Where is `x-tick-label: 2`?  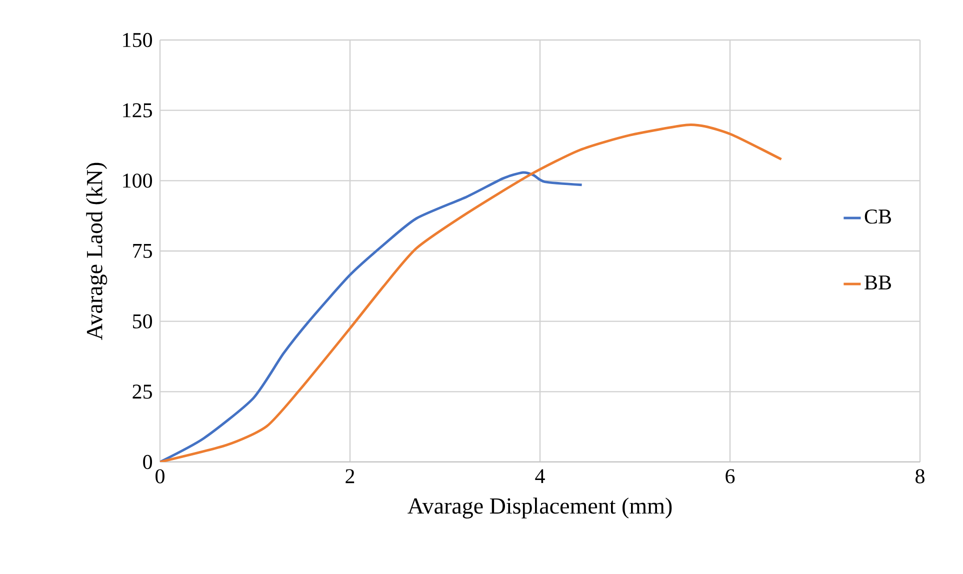 x-tick-label: 2 is located at coordinates (350, 476).